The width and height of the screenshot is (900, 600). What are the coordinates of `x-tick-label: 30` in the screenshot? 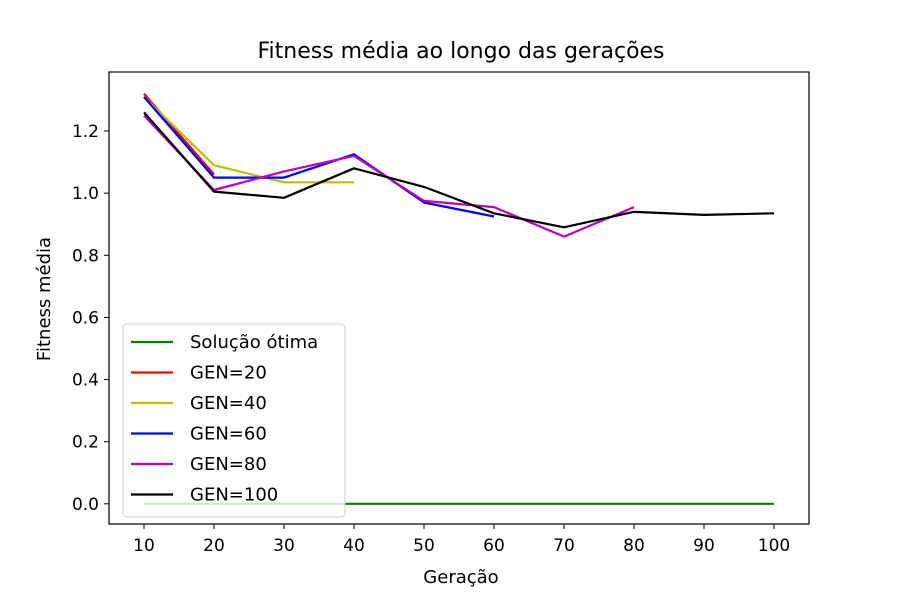 It's located at (284, 546).